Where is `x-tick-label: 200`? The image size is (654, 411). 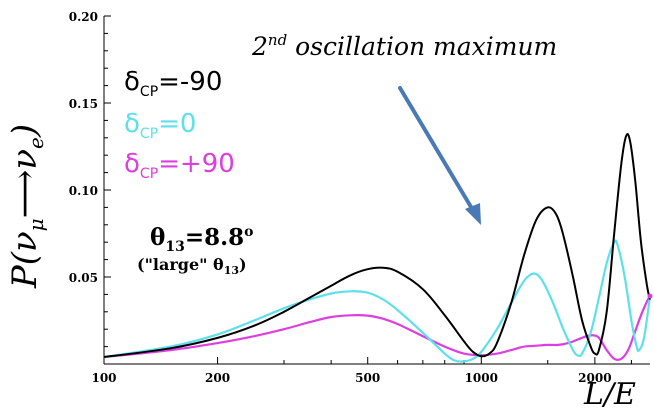 x-tick-label: 200 is located at coordinates (217, 378).